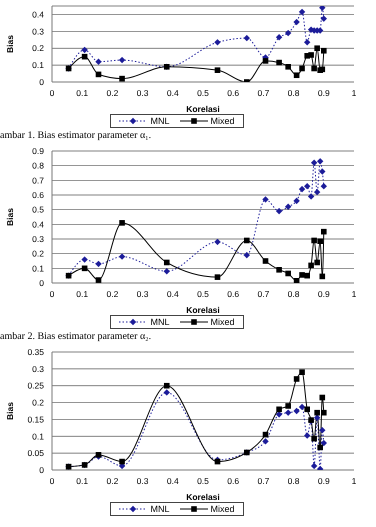  Describe the element at coordinates (38, 180) in the screenshot. I see `y-tick-label: 0.7` at that location.